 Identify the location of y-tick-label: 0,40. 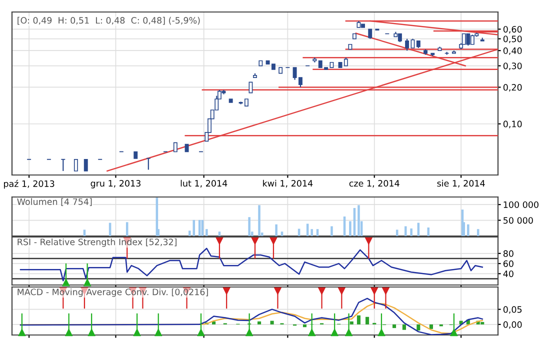
(512, 51).